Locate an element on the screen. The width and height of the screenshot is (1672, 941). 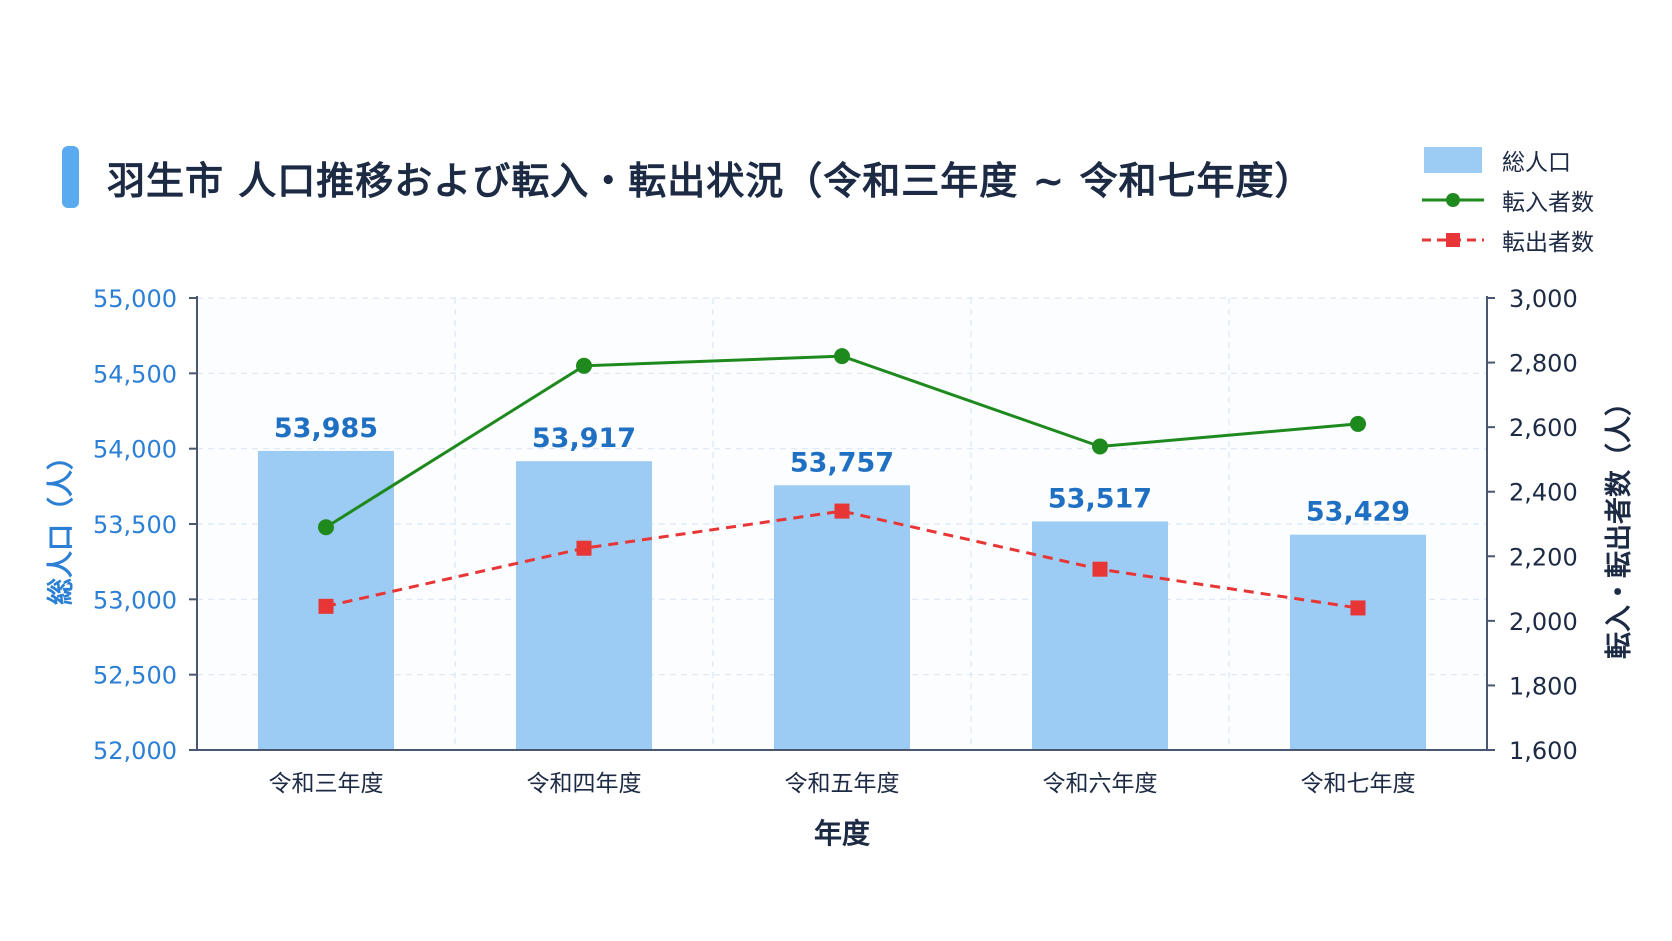
x-tick-label: 令和七年度 is located at coordinates (1358, 784).